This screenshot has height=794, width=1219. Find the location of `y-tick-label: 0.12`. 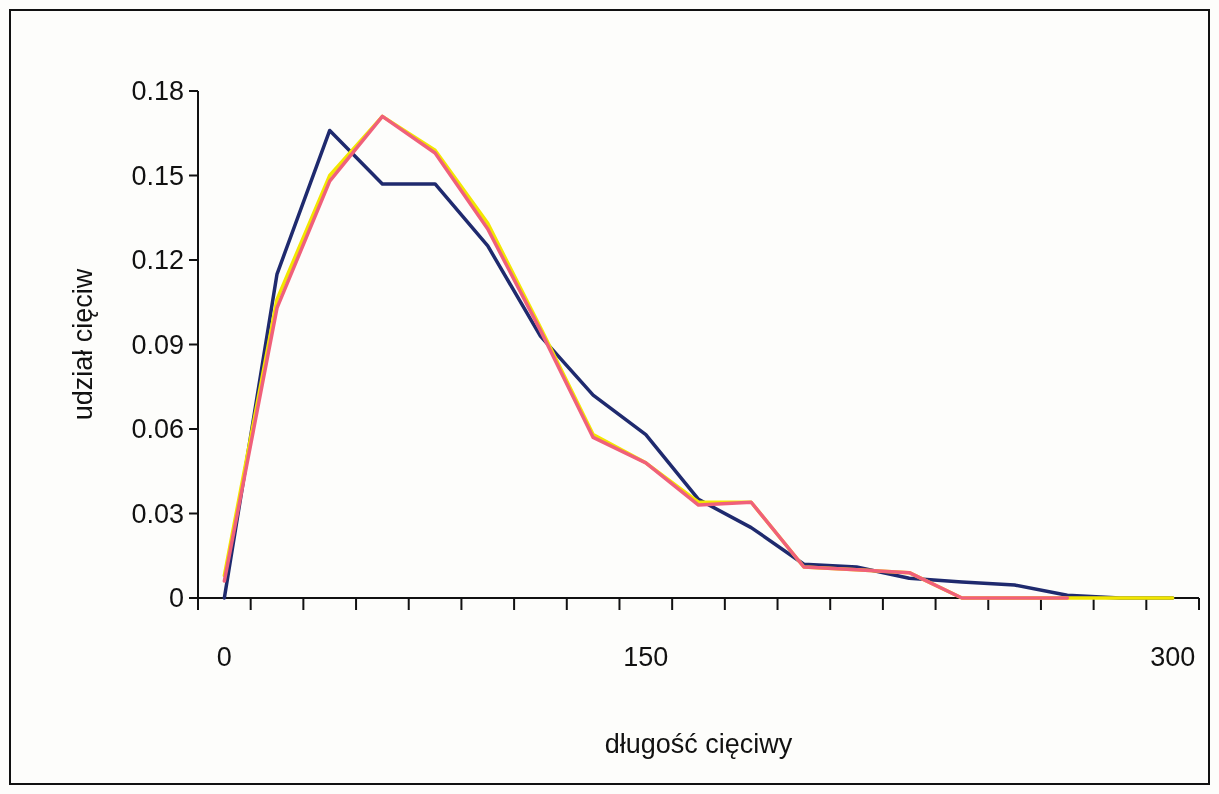

y-tick-label: 0.12 is located at coordinates (157, 260).